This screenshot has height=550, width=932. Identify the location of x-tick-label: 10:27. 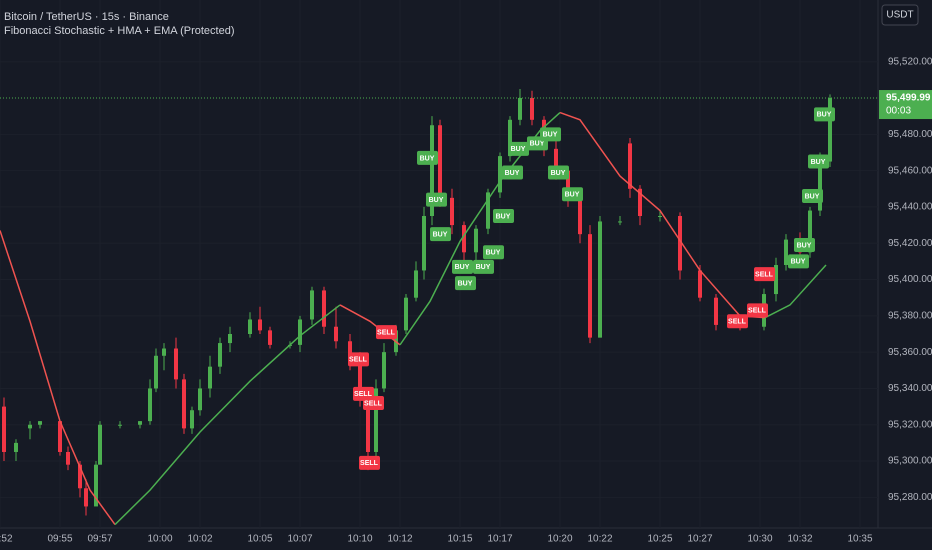
(699, 539).